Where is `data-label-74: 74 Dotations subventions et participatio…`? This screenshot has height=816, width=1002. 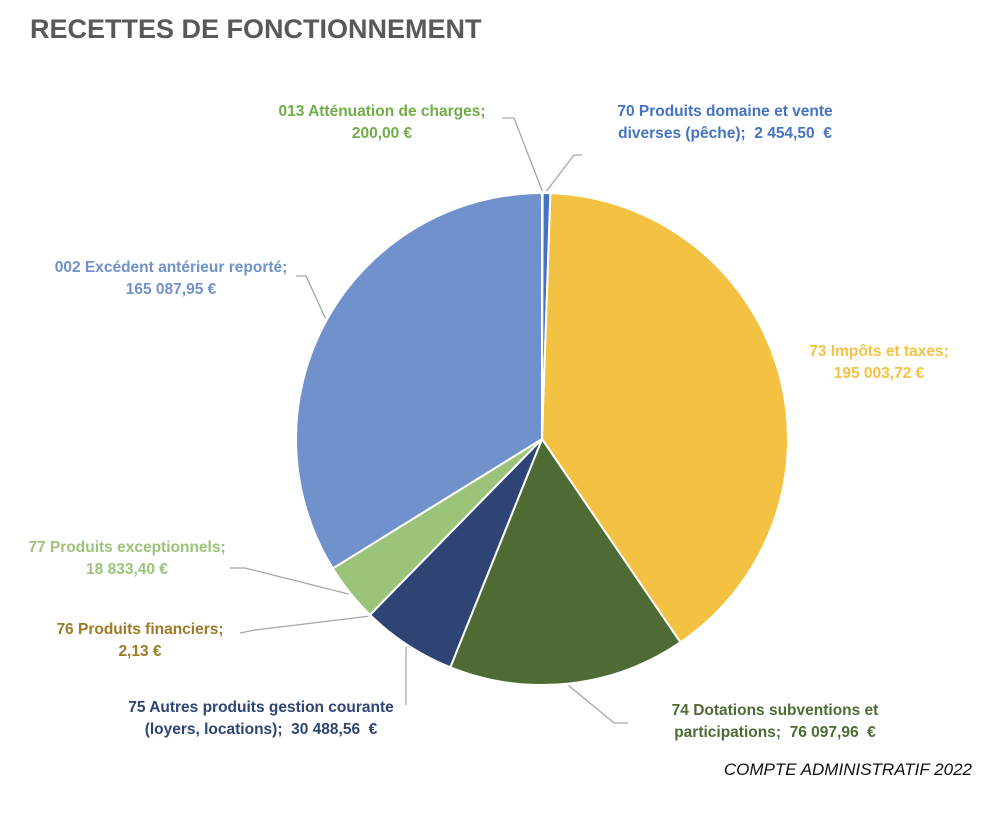 data-label-74: 74 Dotations subventions et participatio… is located at coordinates (775, 721).